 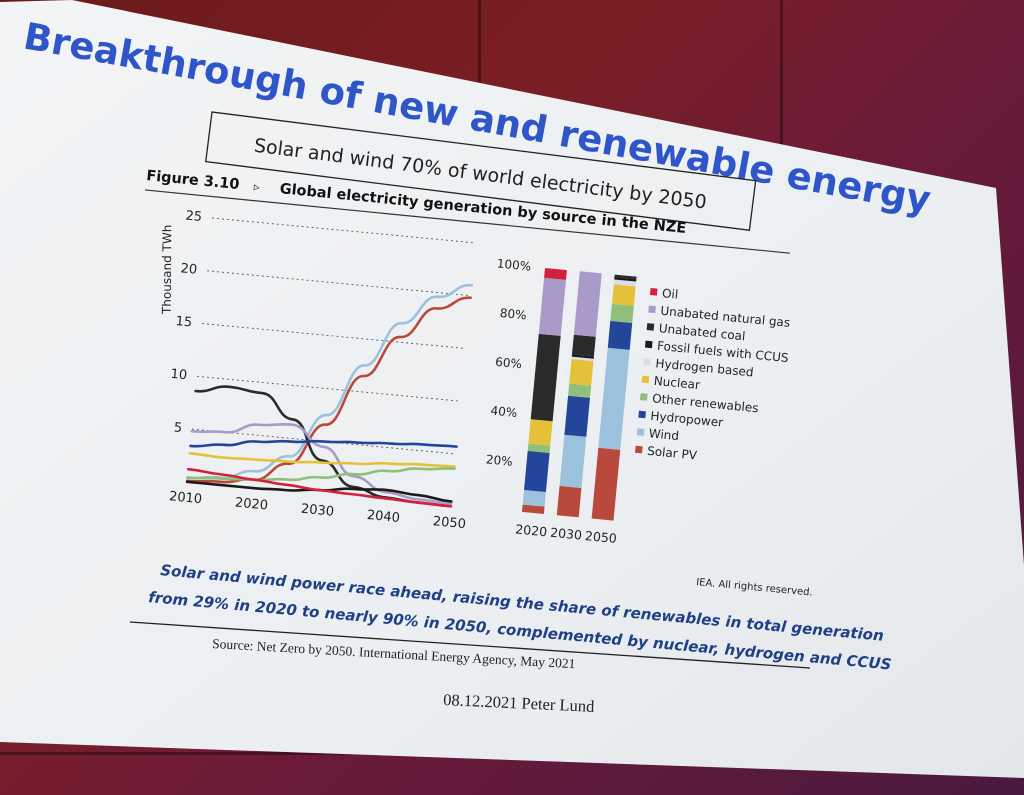 What do you see at coordinates (676, 383) in the screenshot?
I see `legend-label: Nuclear` at bounding box center [676, 383].